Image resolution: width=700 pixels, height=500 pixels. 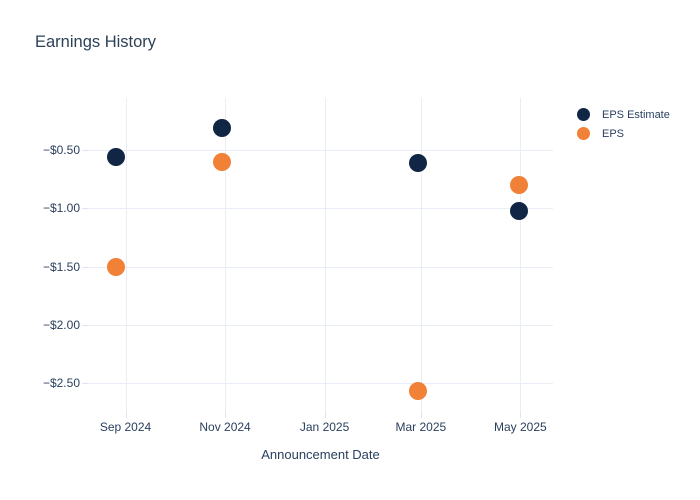 What do you see at coordinates (61, 266) in the screenshot?
I see `y-tick-label: −$1.50` at bounding box center [61, 266].